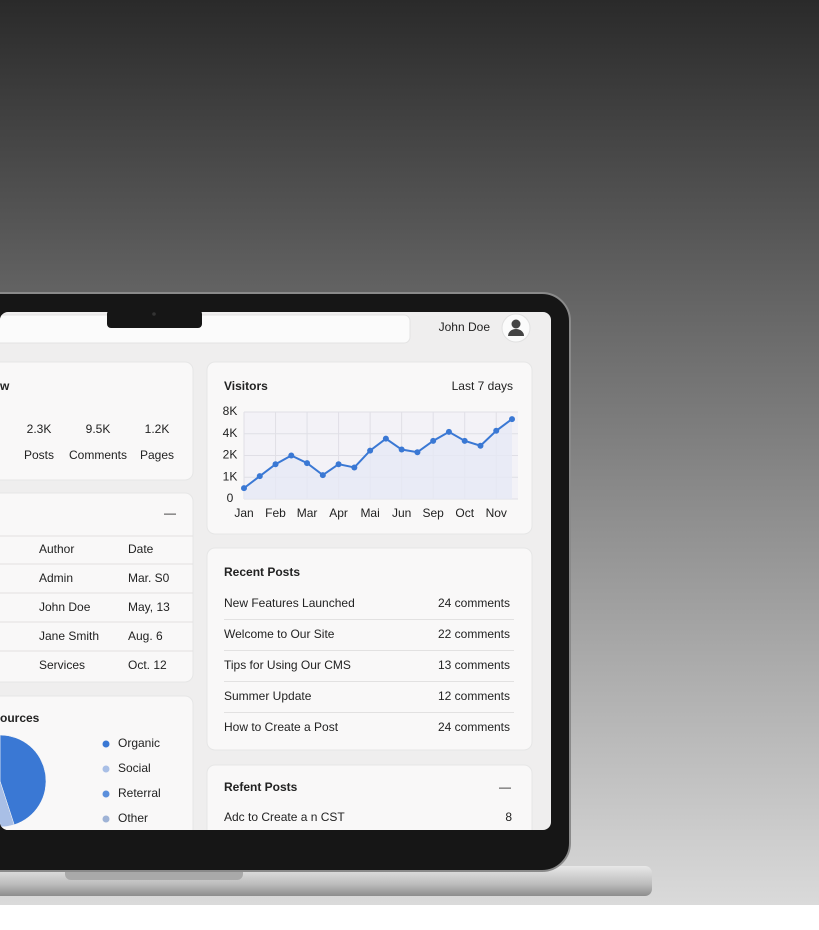 The height and width of the screenshot is (930, 819). I want to click on x-tick-label: Sep, so click(433, 513).